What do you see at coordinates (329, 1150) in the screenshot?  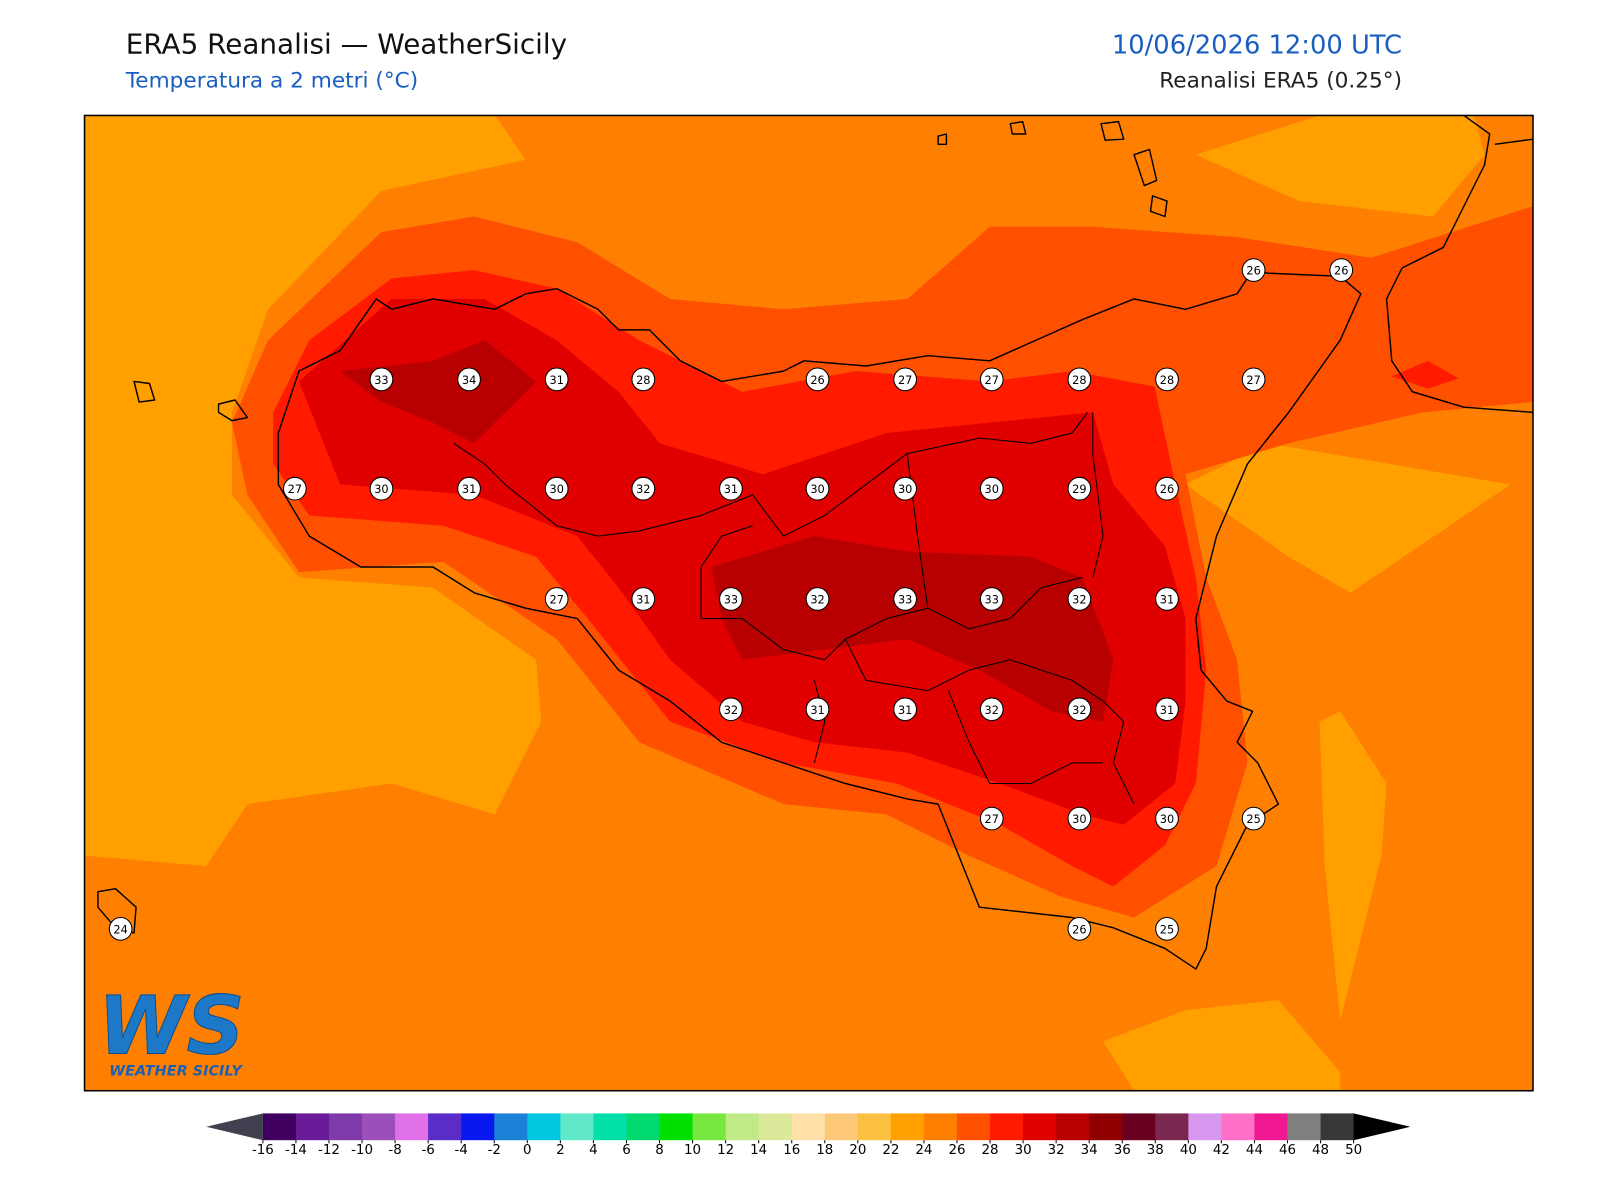 I see `colorbar-tick-label: -12` at bounding box center [329, 1150].